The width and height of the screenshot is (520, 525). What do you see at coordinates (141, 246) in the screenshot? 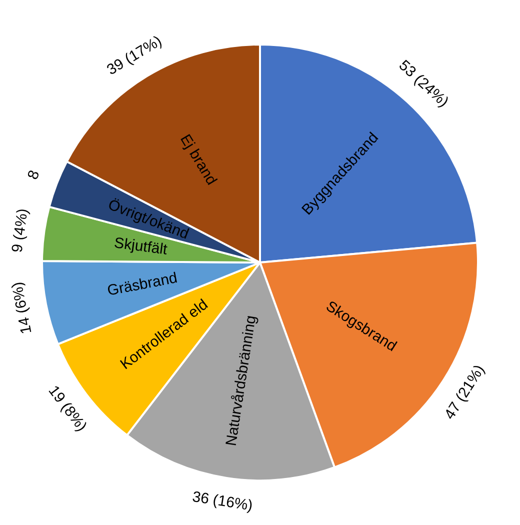
I see `slice-label: Skjutfält` at bounding box center [141, 246].